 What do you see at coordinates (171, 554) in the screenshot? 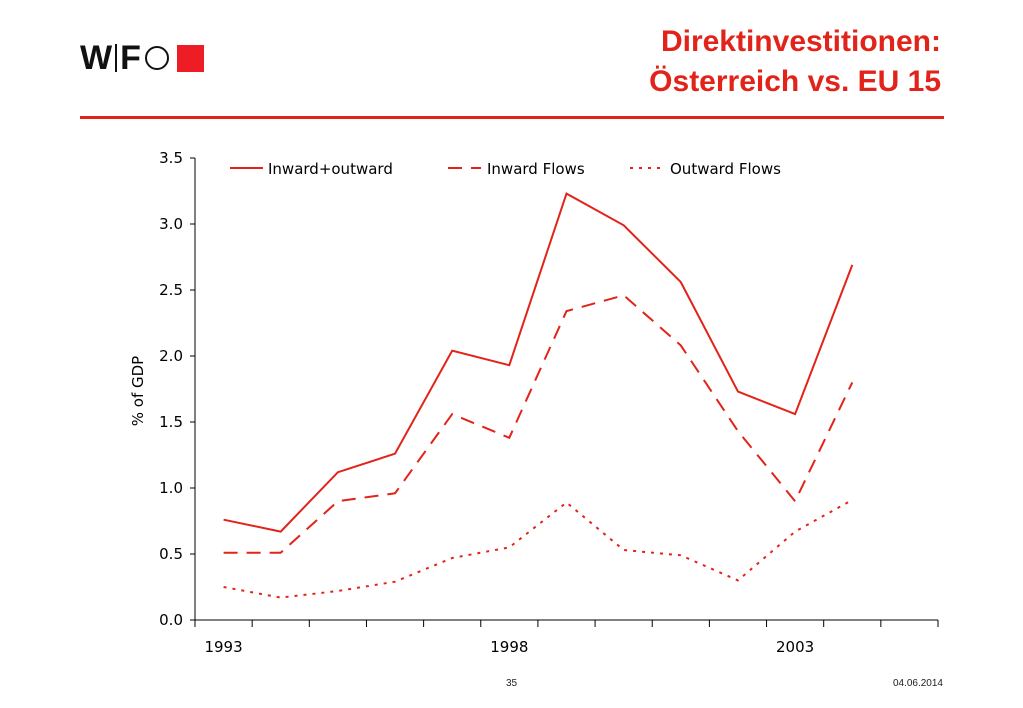
I see `y-tick-label: 0.5` at bounding box center [171, 554].